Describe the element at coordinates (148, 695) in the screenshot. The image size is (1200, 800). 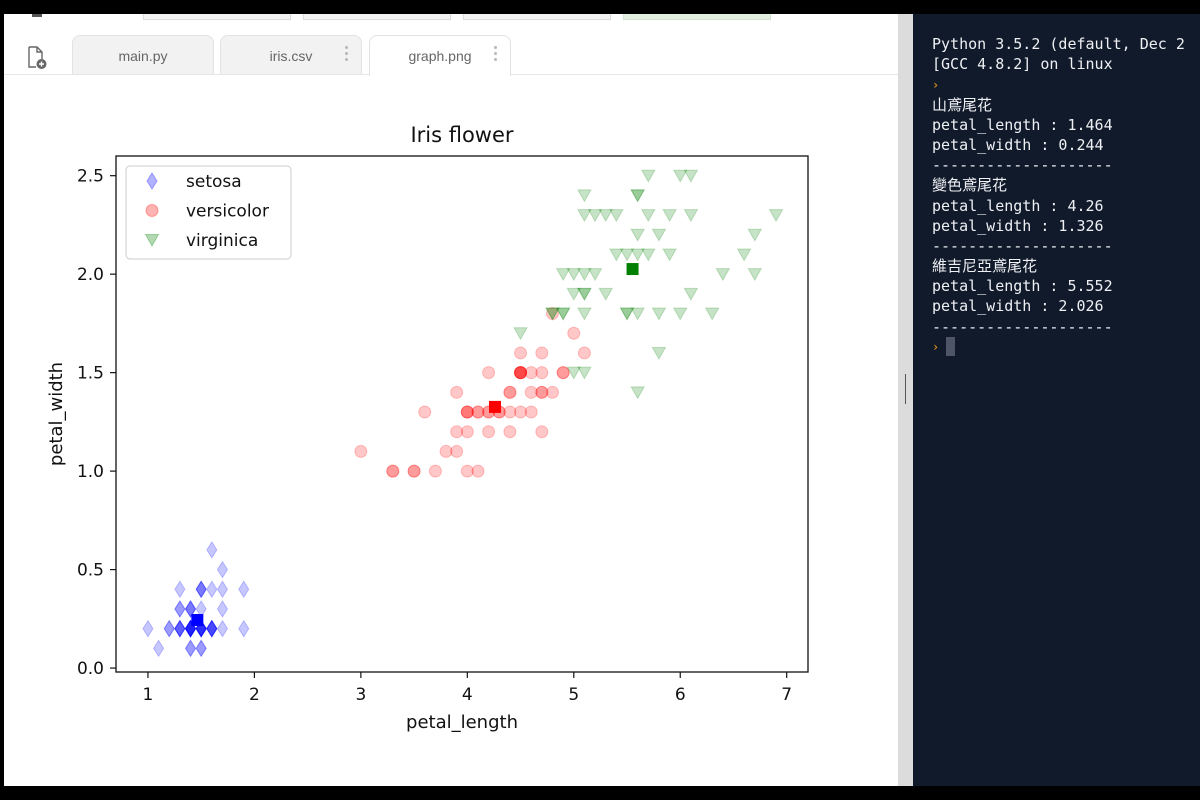
I see `x-tick-label: 1` at that location.